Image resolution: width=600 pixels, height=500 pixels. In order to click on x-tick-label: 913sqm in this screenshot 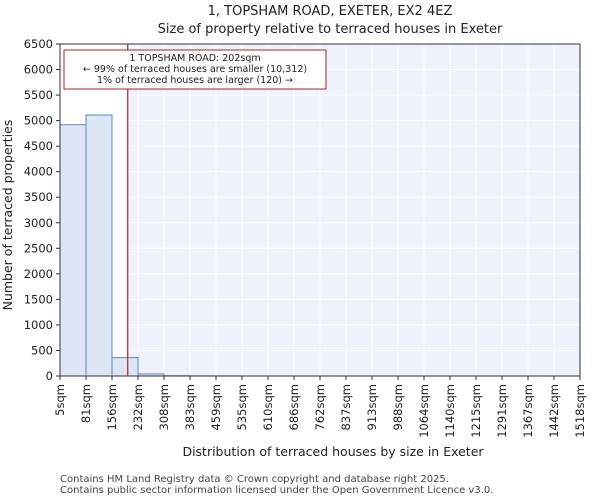, I will do `click(372, 407)`.